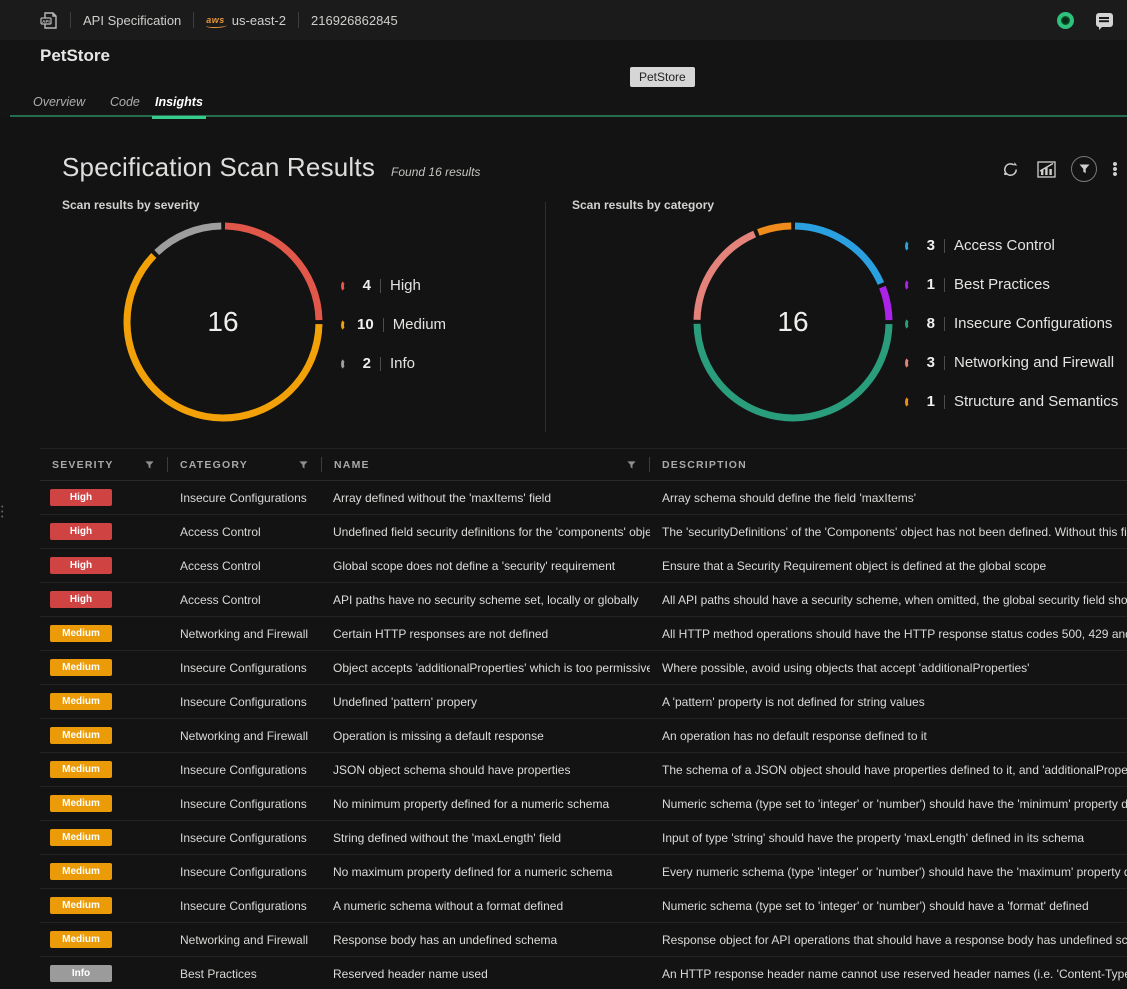  I want to click on donut-segment-medium, so click(223, 322).